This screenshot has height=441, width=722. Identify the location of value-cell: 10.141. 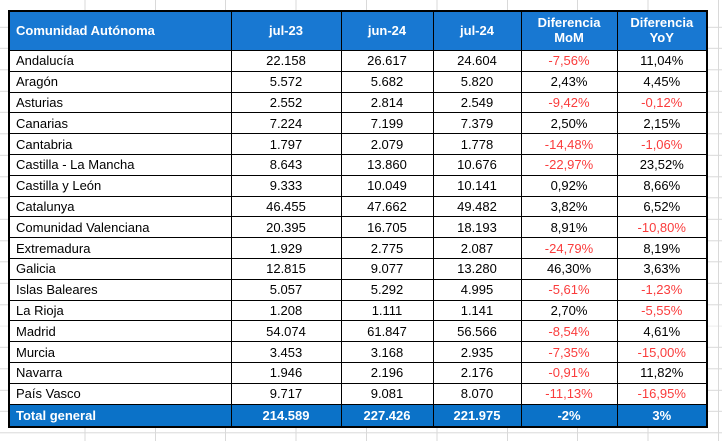
(477, 185).